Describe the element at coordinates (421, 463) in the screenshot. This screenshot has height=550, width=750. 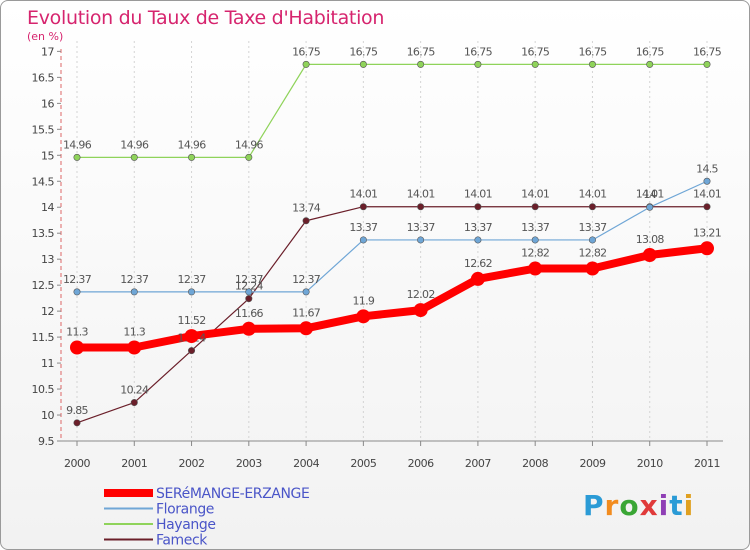
I see `x-tick-label: 2006` at that location.